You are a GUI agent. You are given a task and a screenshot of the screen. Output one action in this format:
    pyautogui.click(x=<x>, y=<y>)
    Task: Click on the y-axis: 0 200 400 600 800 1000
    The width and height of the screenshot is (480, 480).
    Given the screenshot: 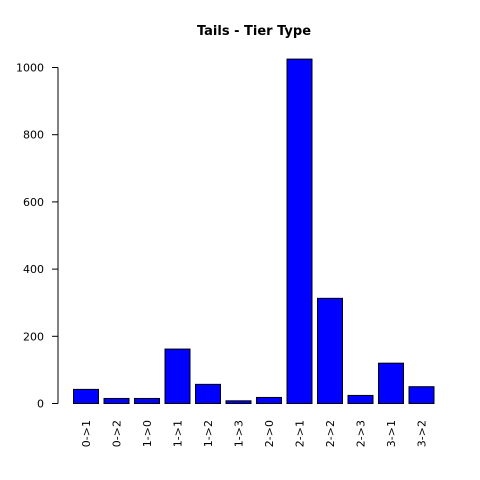 What is the action you would take?
    pyautogui.click(x=37, y=236)
    